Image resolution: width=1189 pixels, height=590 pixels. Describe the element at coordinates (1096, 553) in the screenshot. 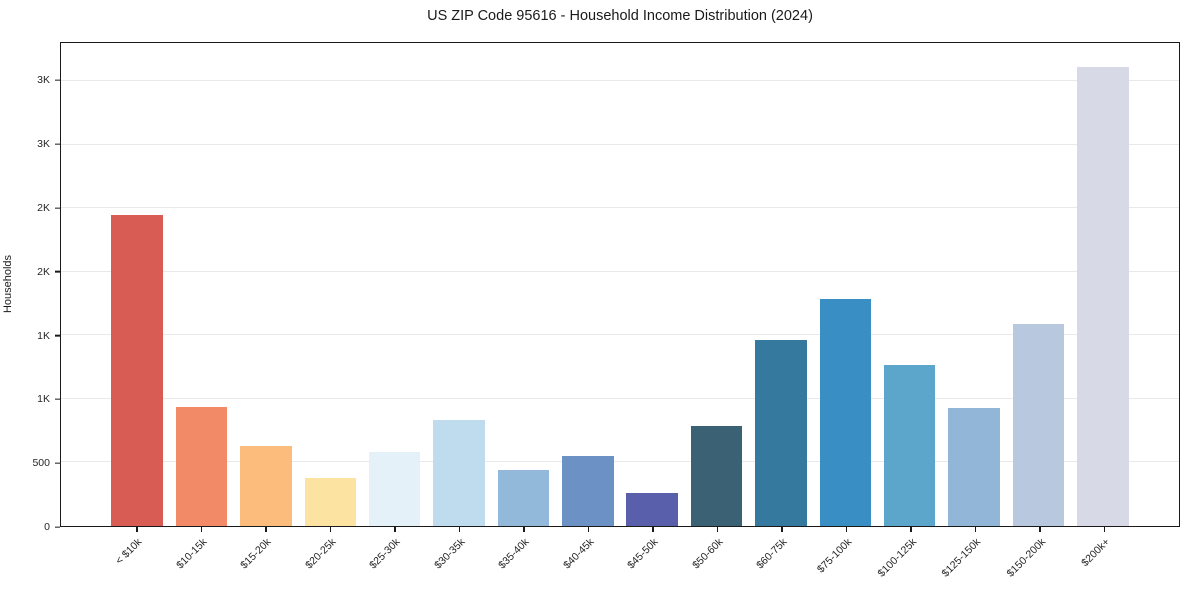

I see `x-tick-label: $200k+` at that location.